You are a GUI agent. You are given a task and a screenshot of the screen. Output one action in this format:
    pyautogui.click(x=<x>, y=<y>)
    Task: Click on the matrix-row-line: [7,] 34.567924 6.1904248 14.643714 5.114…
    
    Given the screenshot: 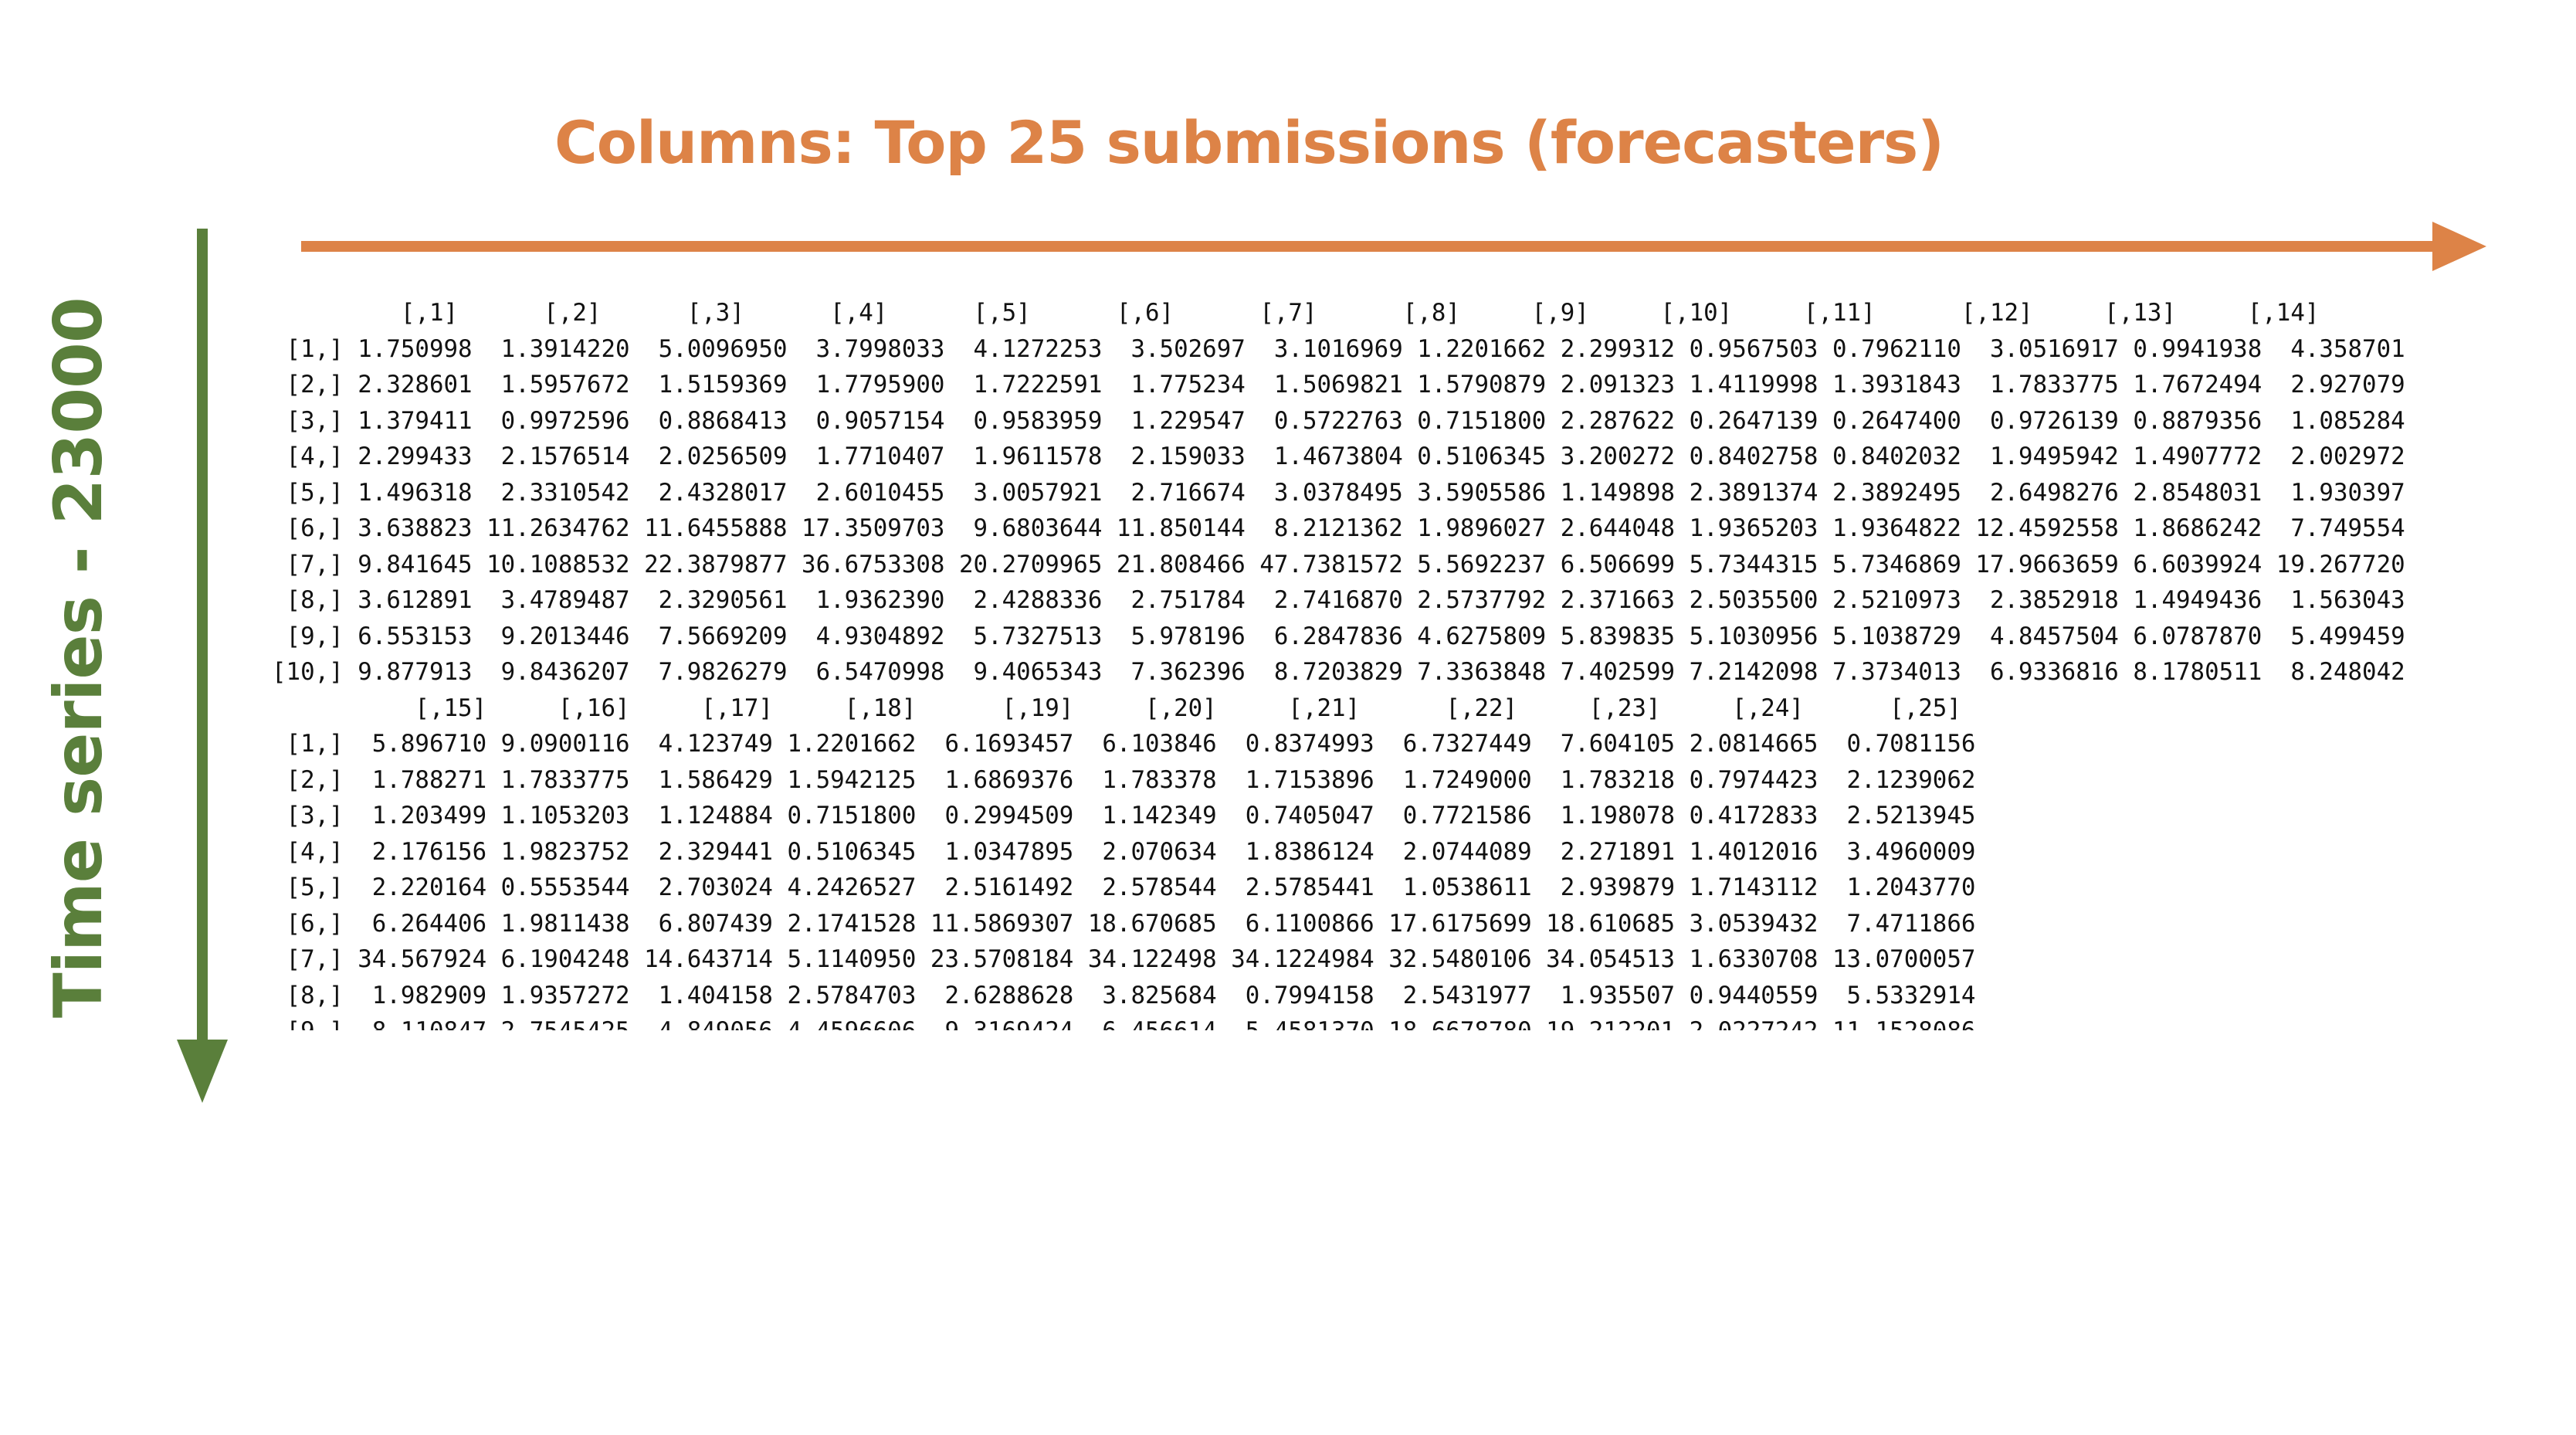 What is the action you would take?
    pyautogui.click(x=1124, y=959)
    